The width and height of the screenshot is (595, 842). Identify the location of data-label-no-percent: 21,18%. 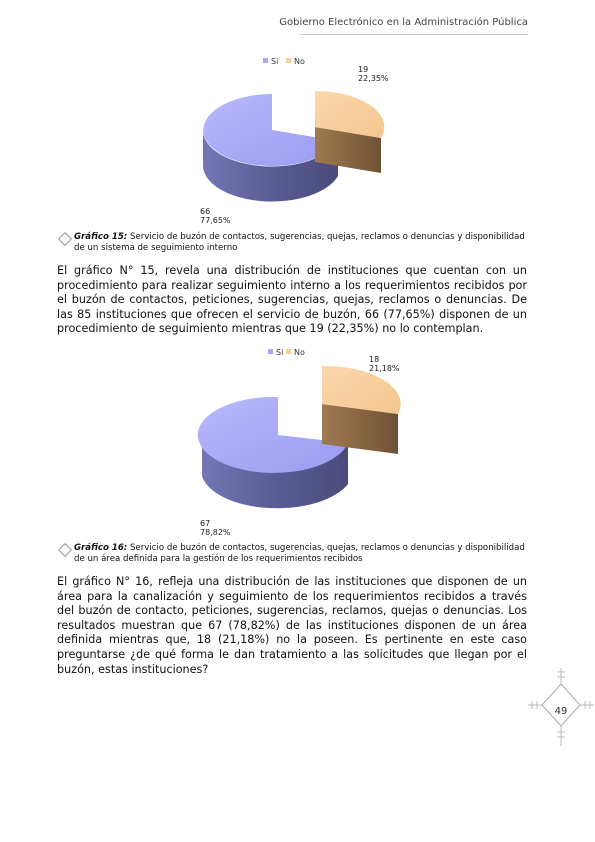
(384, 368).